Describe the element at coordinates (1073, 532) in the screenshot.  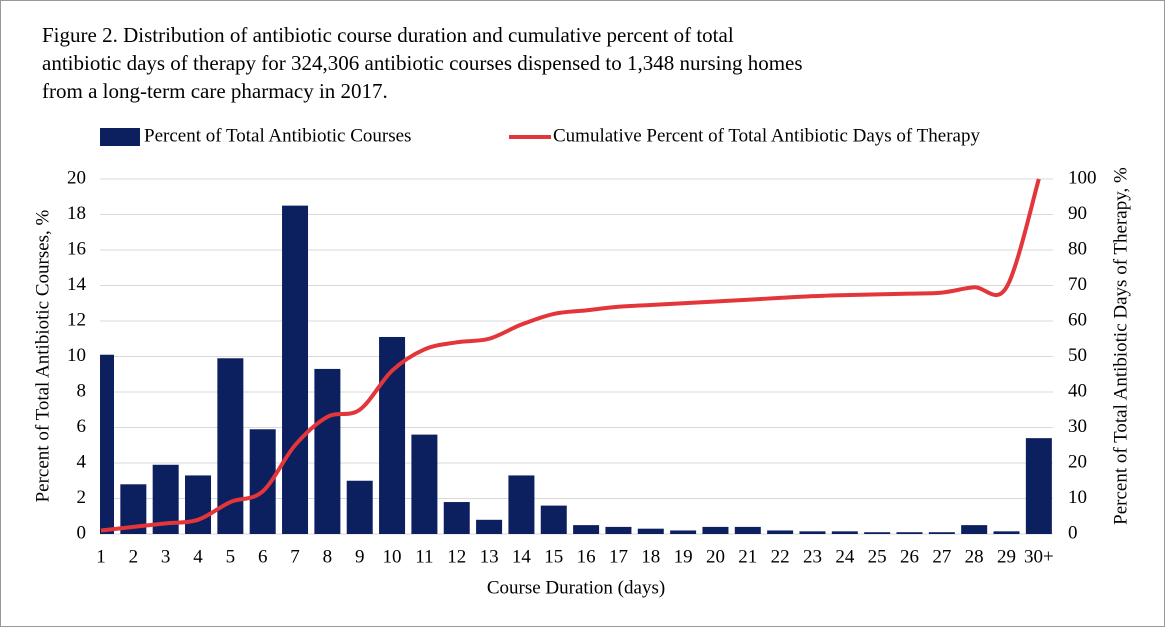
I see `y2-tick-label: 0` at that location.